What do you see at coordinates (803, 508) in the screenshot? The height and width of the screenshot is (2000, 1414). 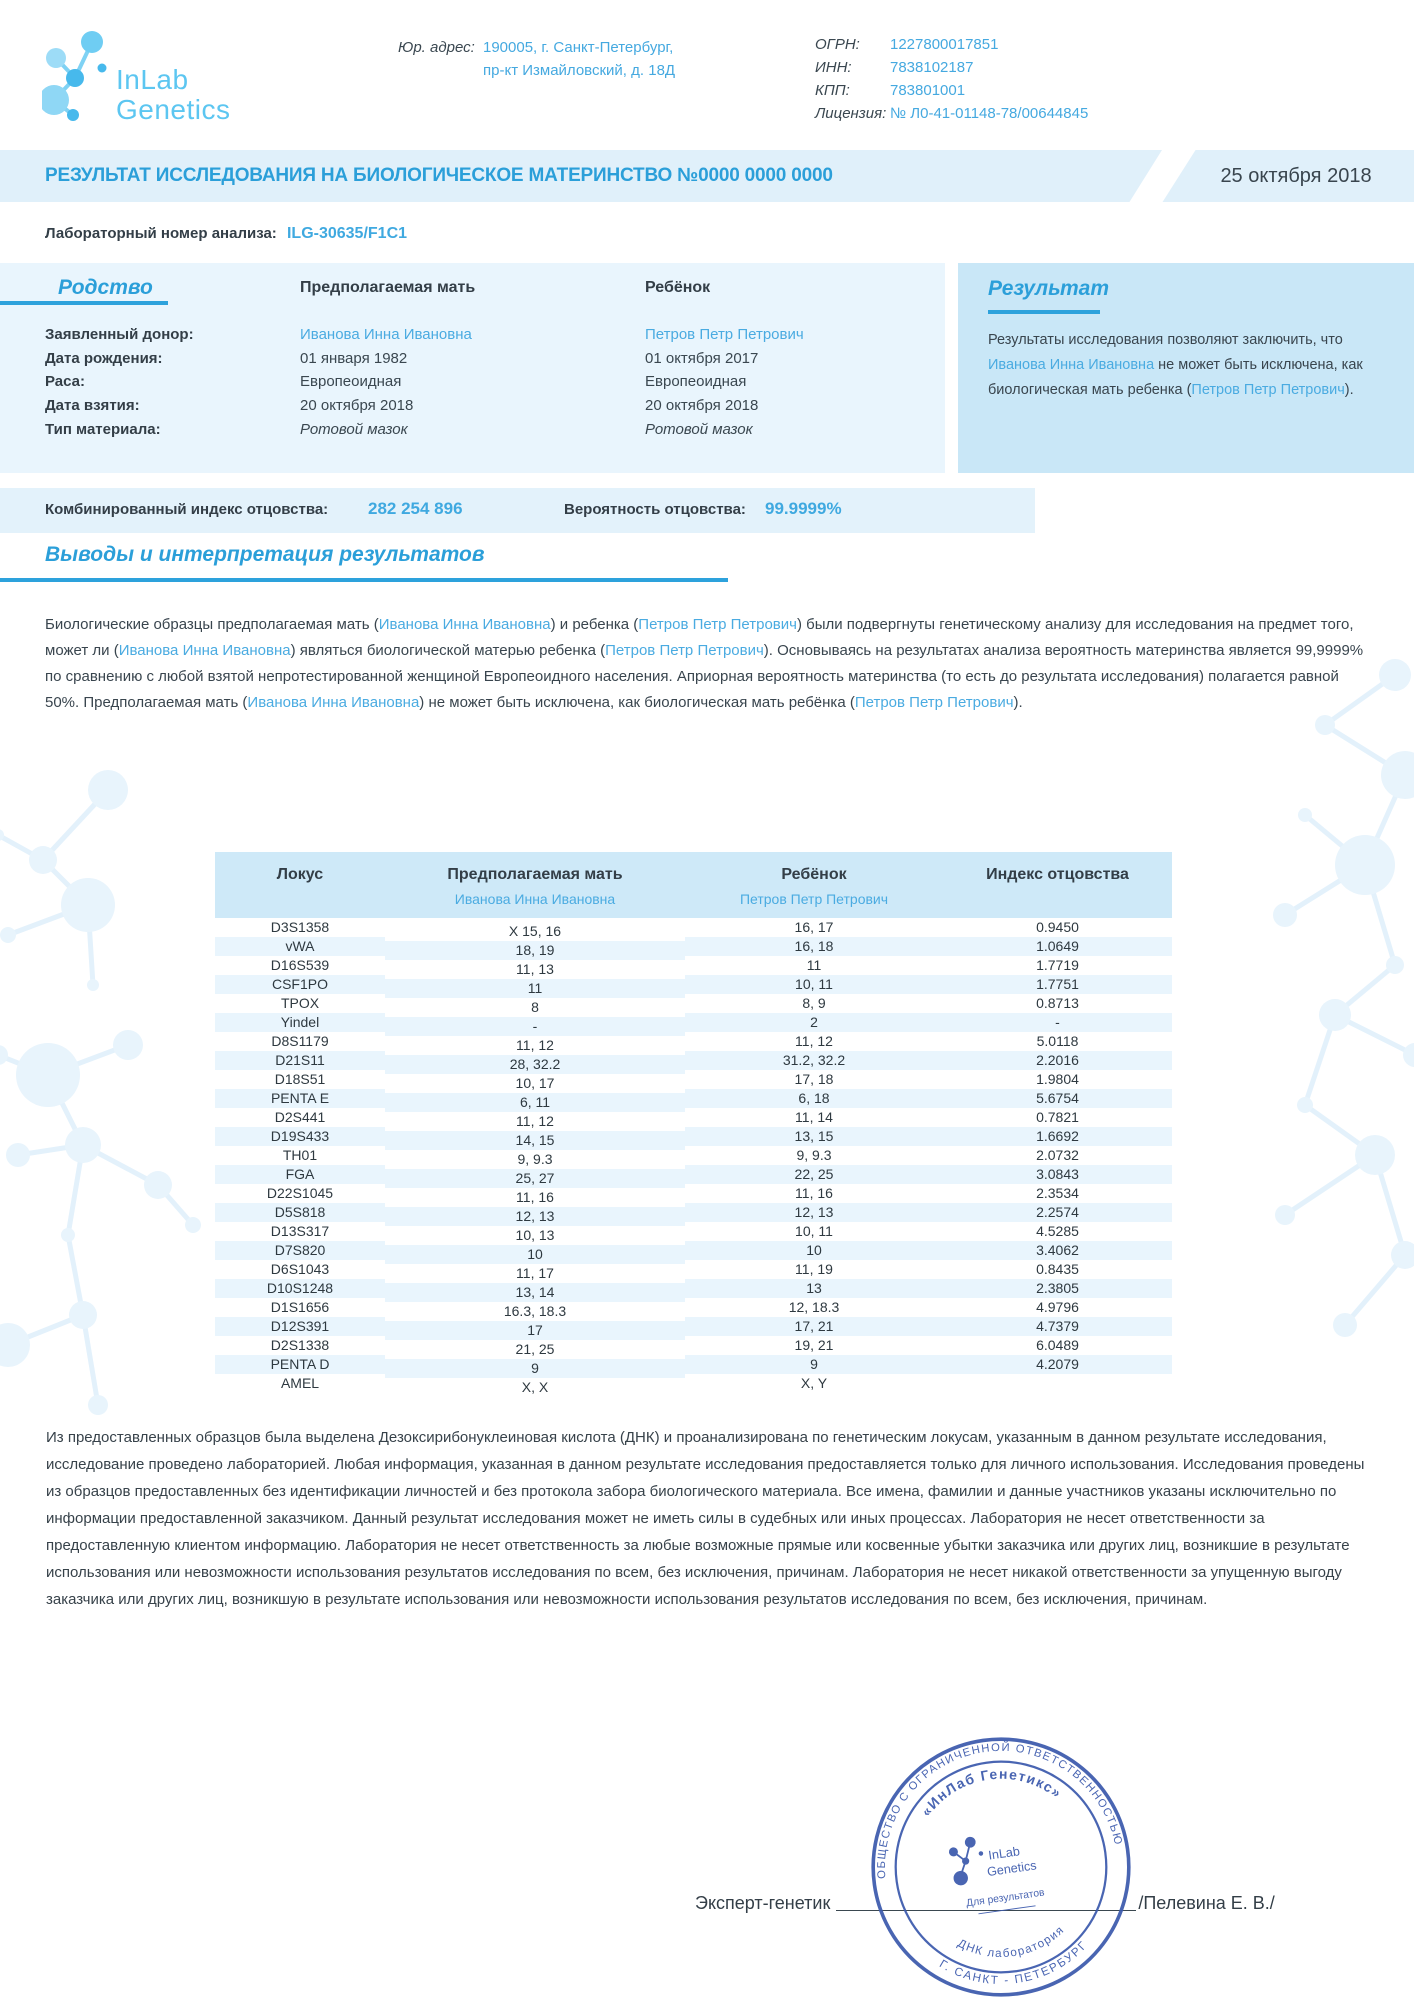 I see `probability-value: 99.9999%` at bounding box center [803, 508].